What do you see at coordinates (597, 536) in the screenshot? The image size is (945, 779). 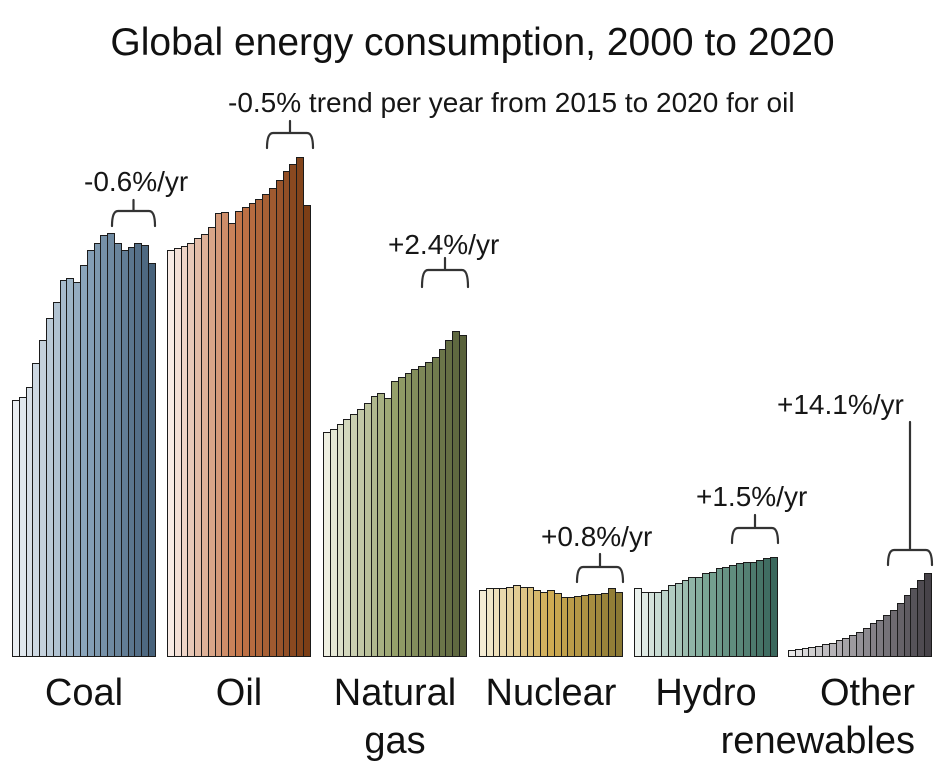 I see `trend-annotation-nuclear: +0.8%/yr` at bounding box center [597, 536].